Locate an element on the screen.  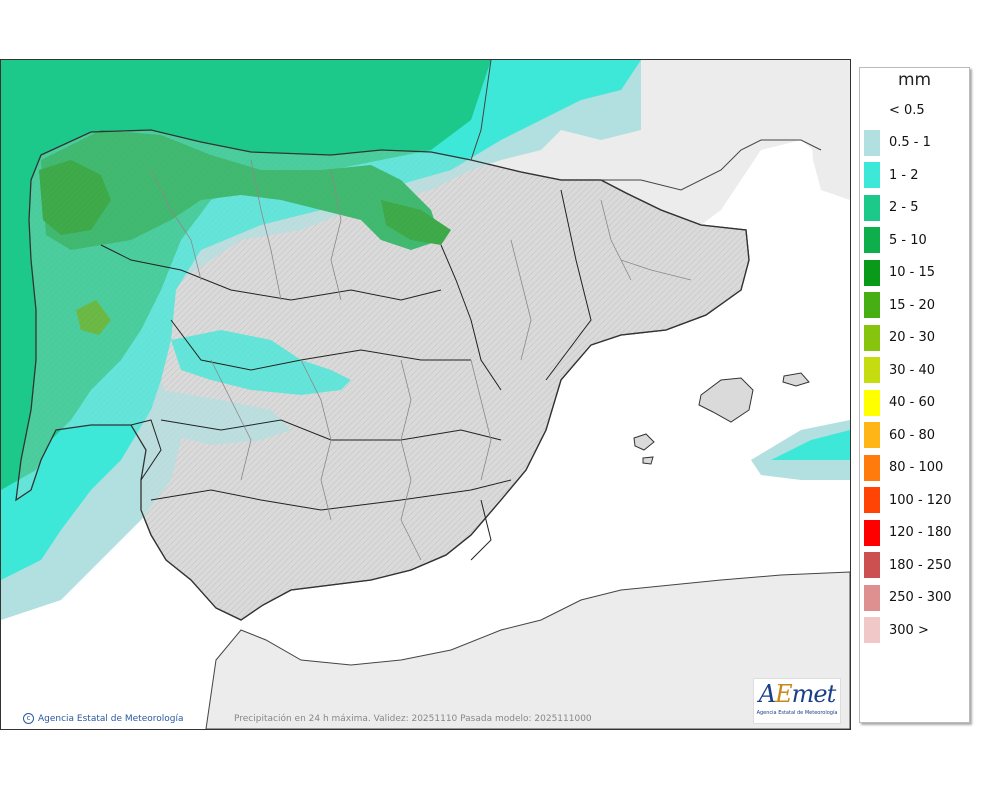
legend-label: 15 - 20 is located at coordinates (912, 305).